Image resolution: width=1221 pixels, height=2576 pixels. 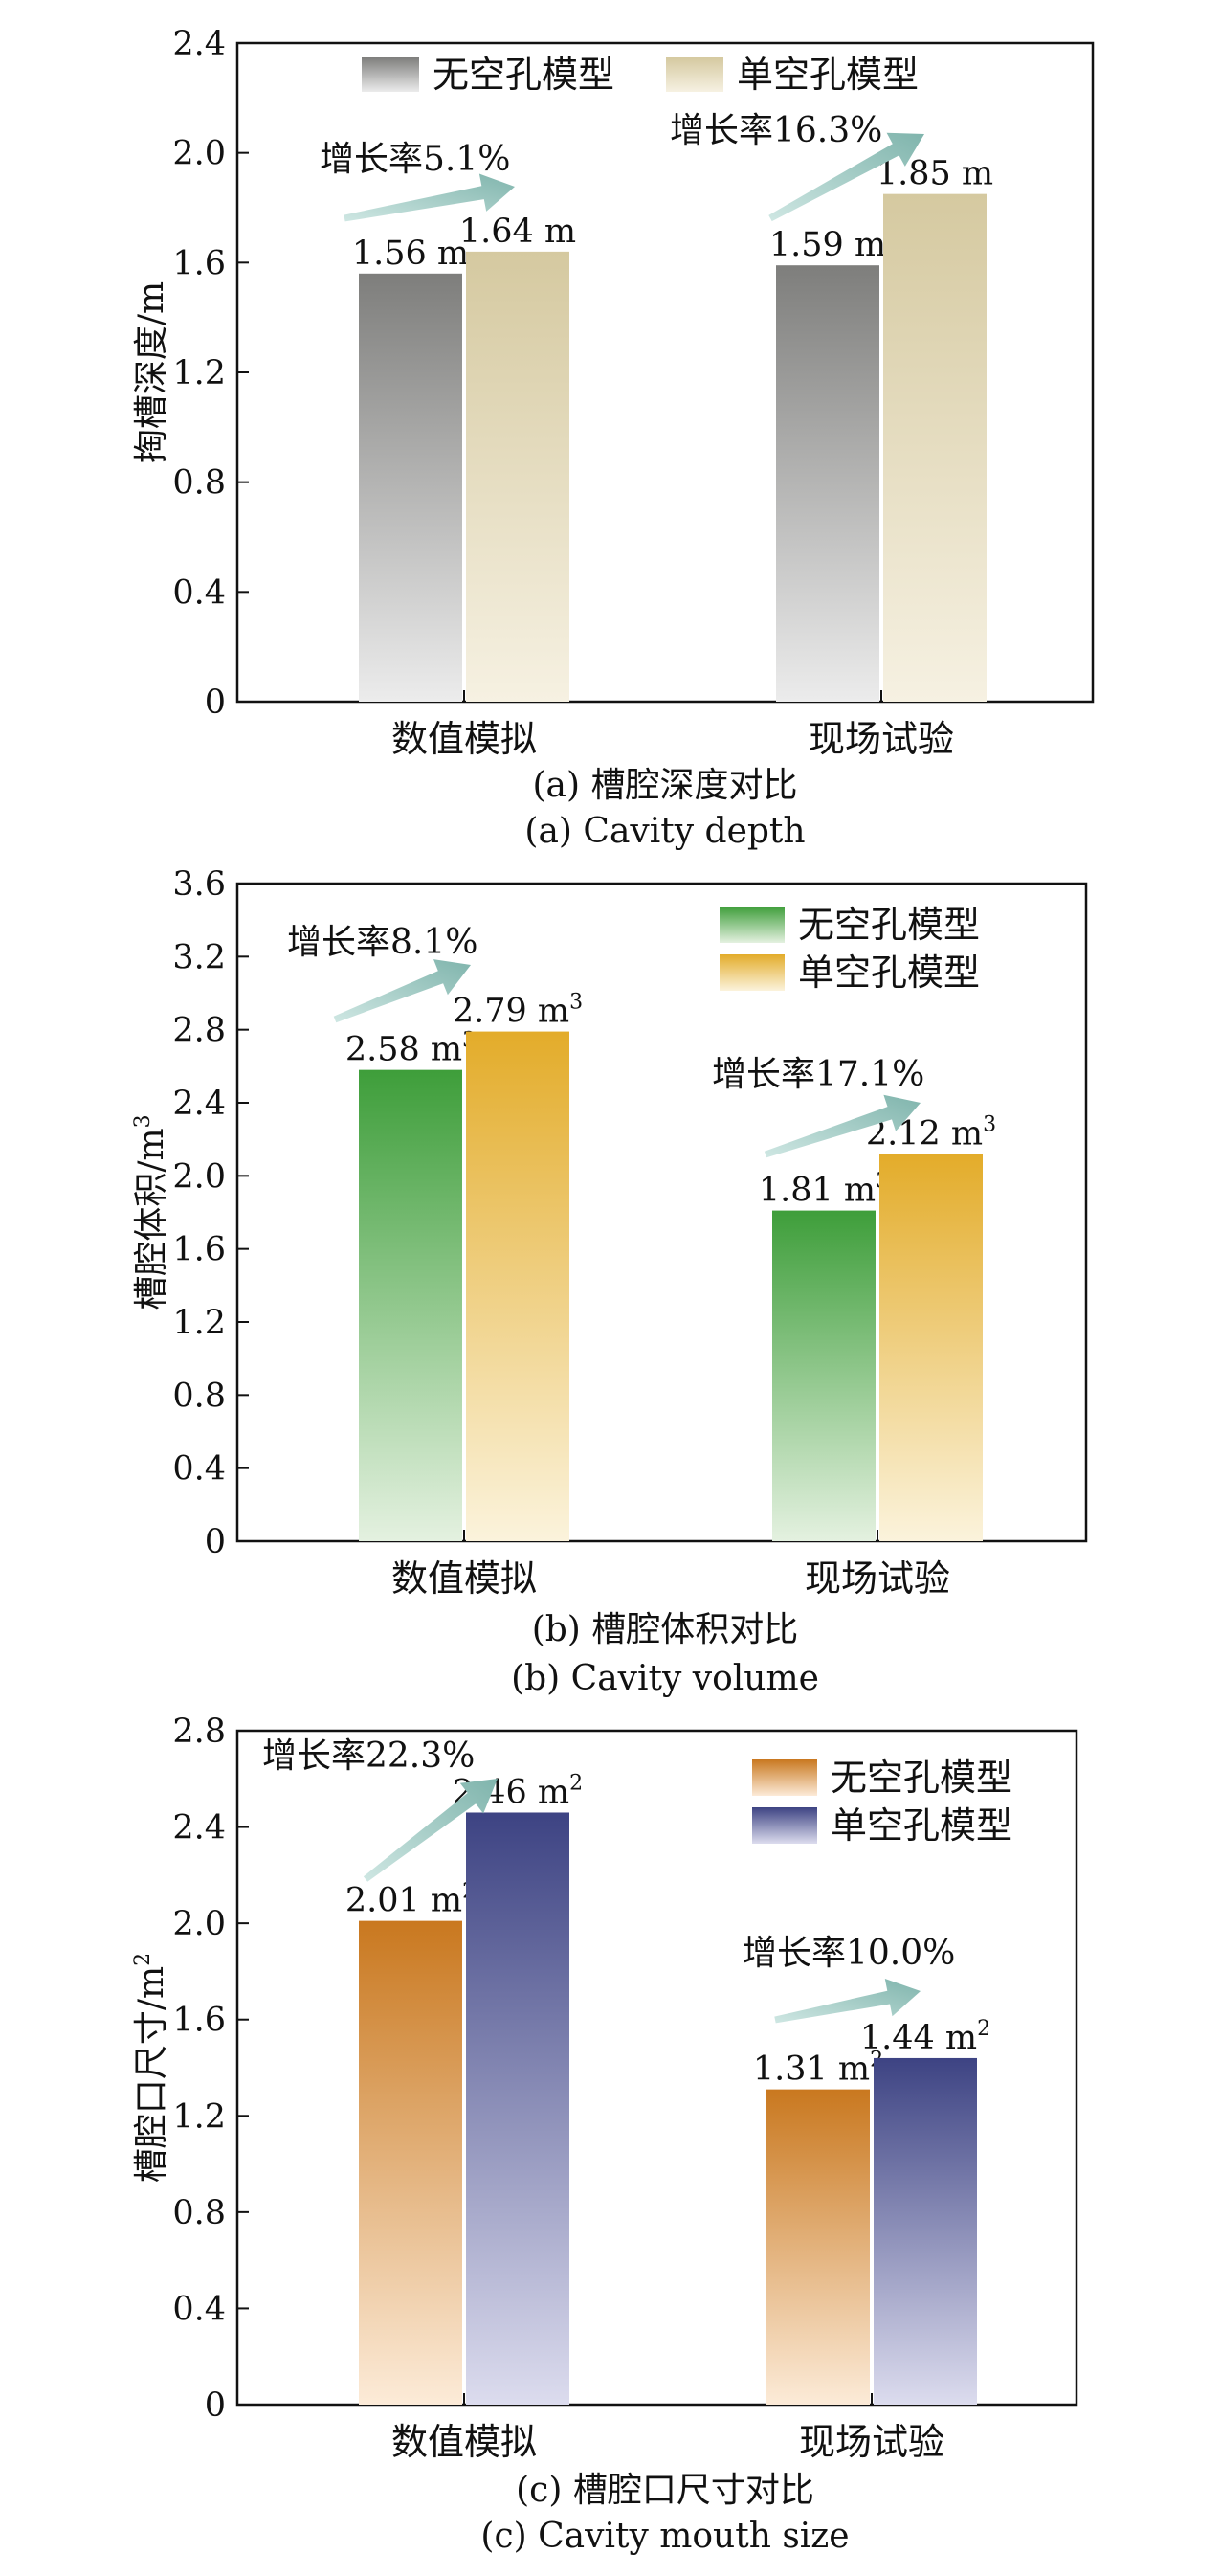 What do you see at coordinates (664, 2537) in the screenshot?
I see `caption-en: (c) Cavity mouth size` at bounding box center [664, 2537].